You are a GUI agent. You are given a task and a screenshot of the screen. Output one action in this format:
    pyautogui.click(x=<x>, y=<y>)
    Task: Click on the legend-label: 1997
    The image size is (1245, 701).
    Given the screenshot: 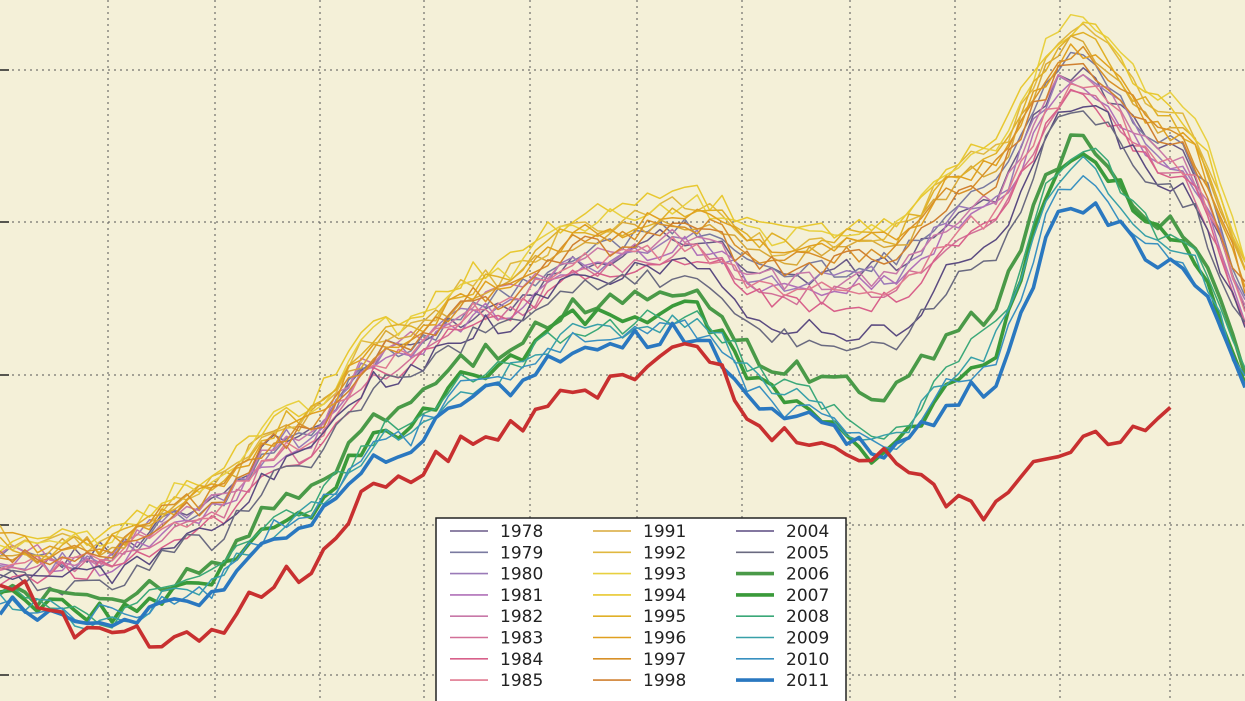 What is the action you would take?
    pyautogui.click(x=664, y=660)
    